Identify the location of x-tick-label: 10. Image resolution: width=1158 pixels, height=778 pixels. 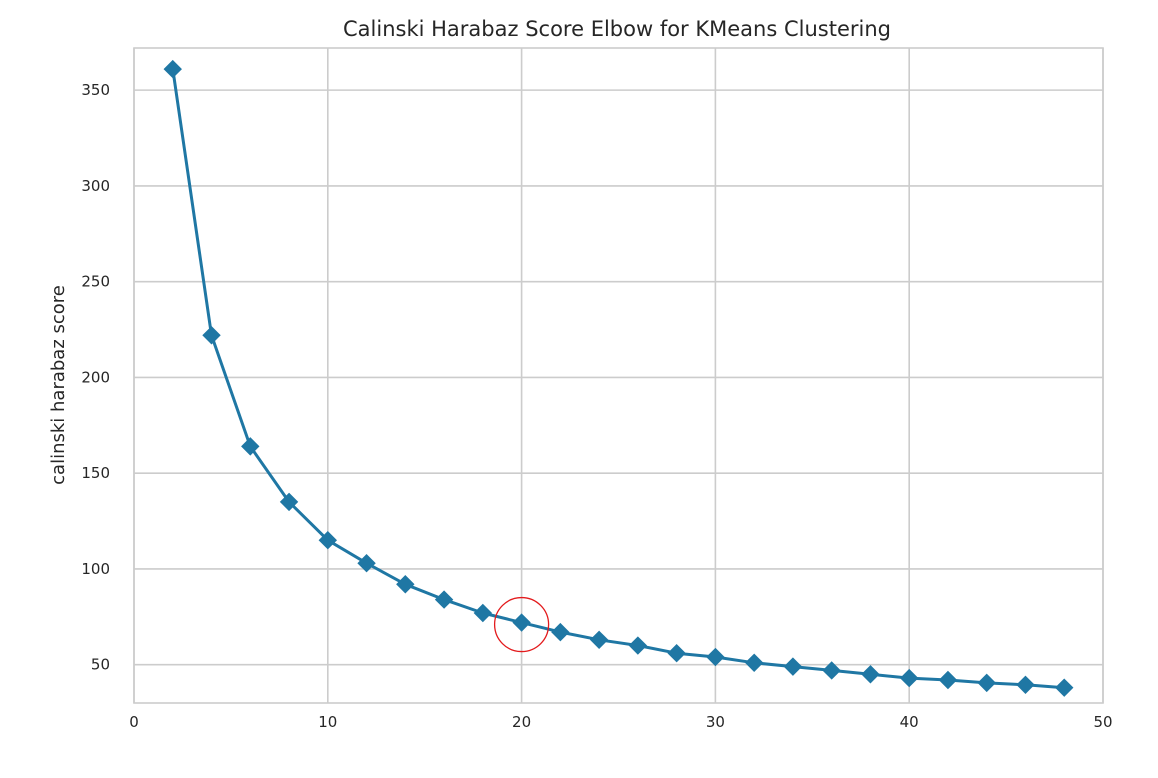
(327, 722).